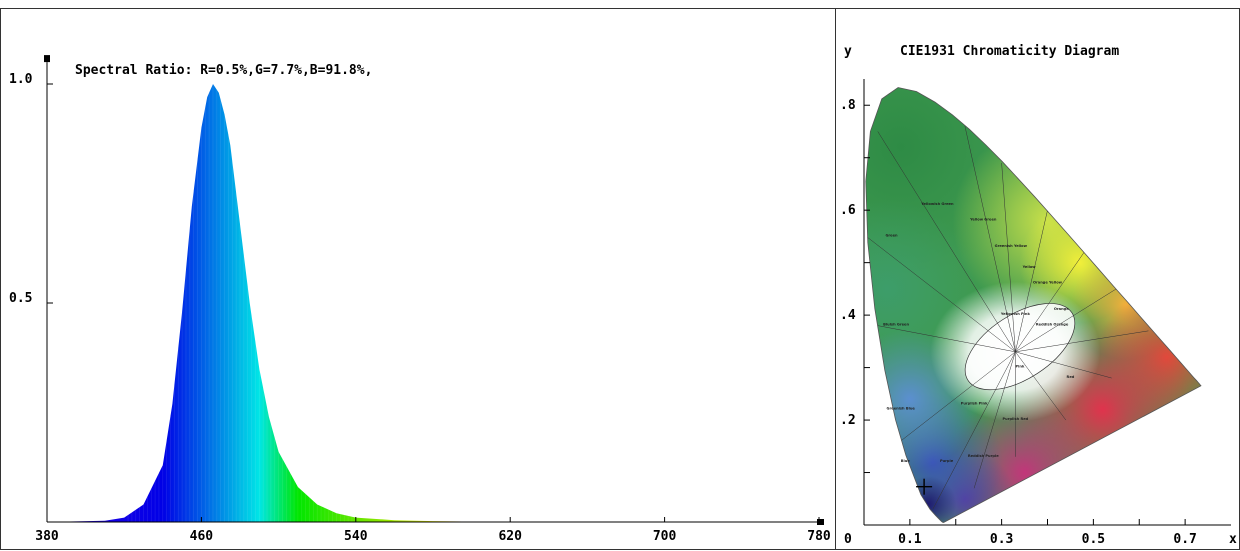 The height and width of the screenshot is (551, 1240). I want to click on spectrum-x-tick-label: 540, so click(356, 536).